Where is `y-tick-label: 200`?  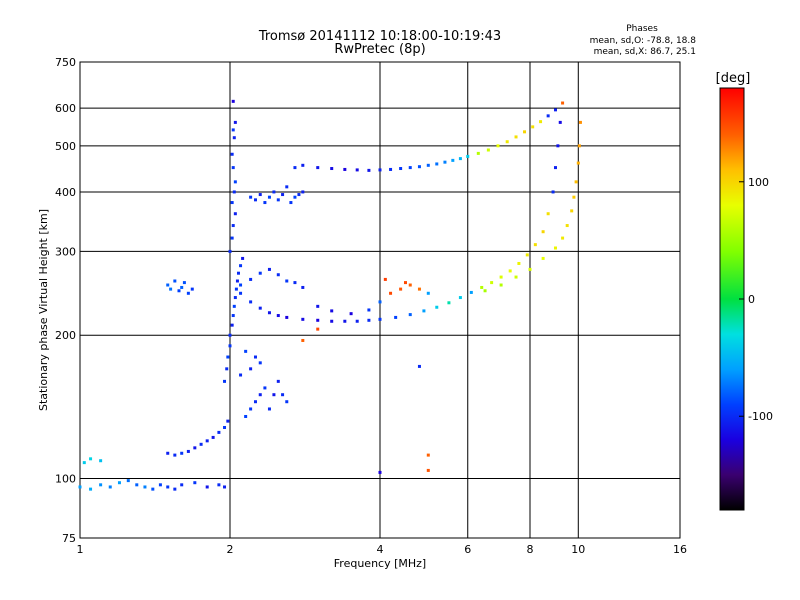
y-tick-label: 200 is located at coordinates (65, 335).